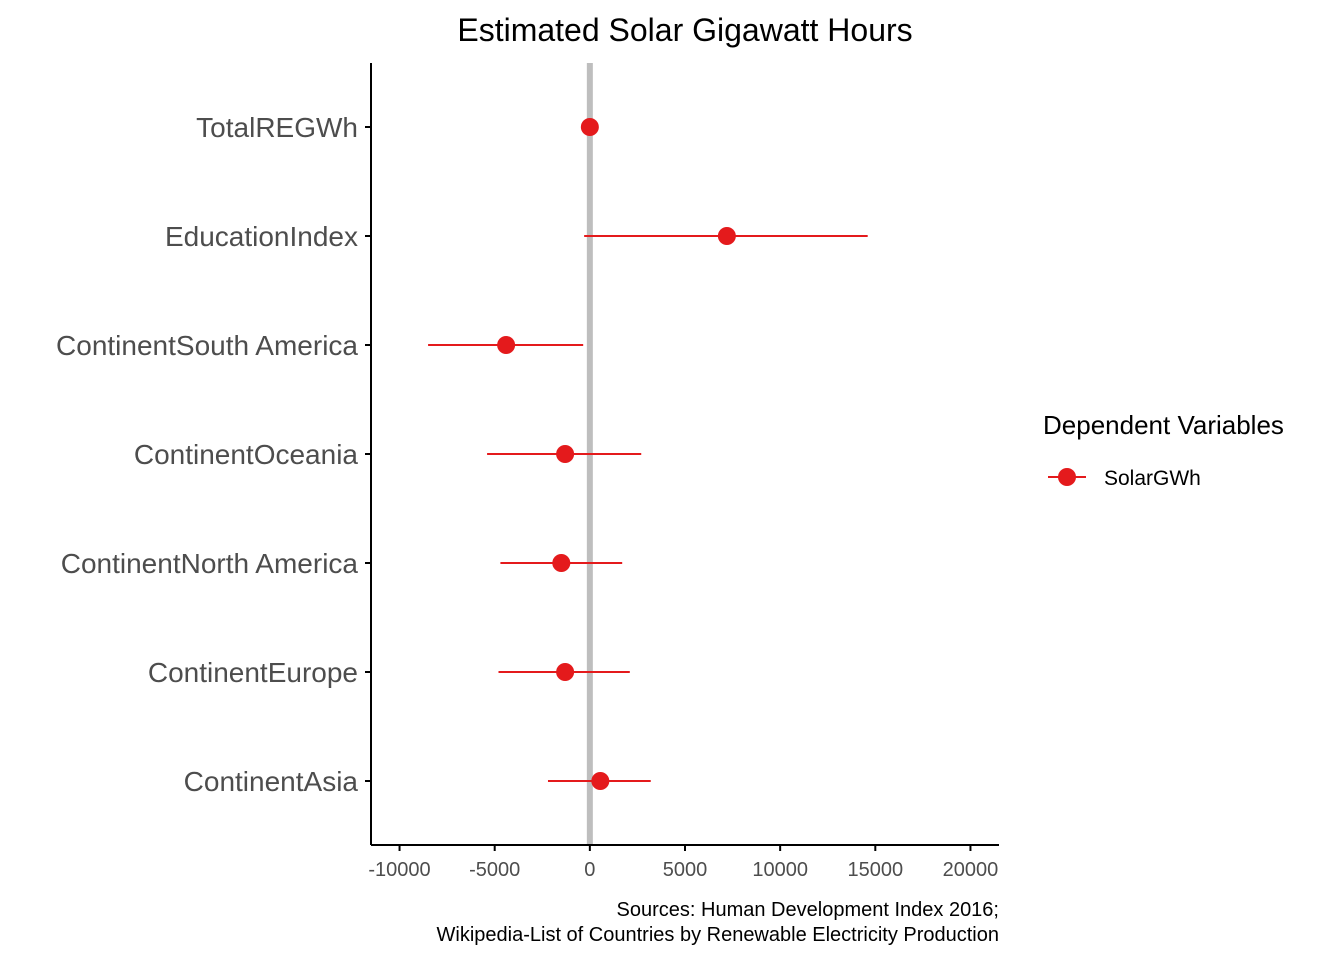 The height and width of the screenshot is (960, 1344). Describe the element at coordinates (971, 870) in the screenshot. I see `x-tick-label: 20000` at that location.